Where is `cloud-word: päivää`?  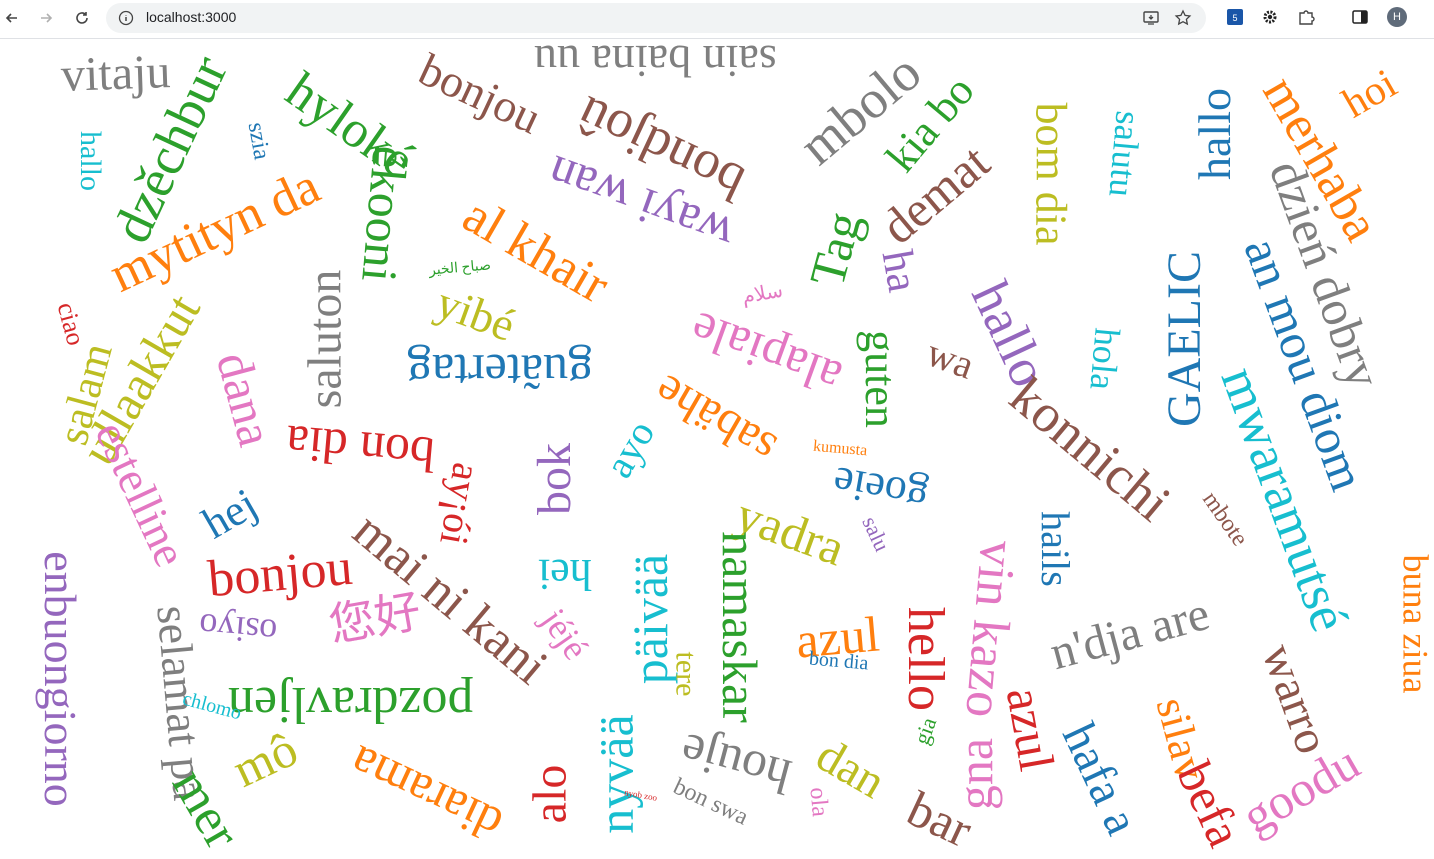
cloud-word: päivää is located at coordinates (650, 619).